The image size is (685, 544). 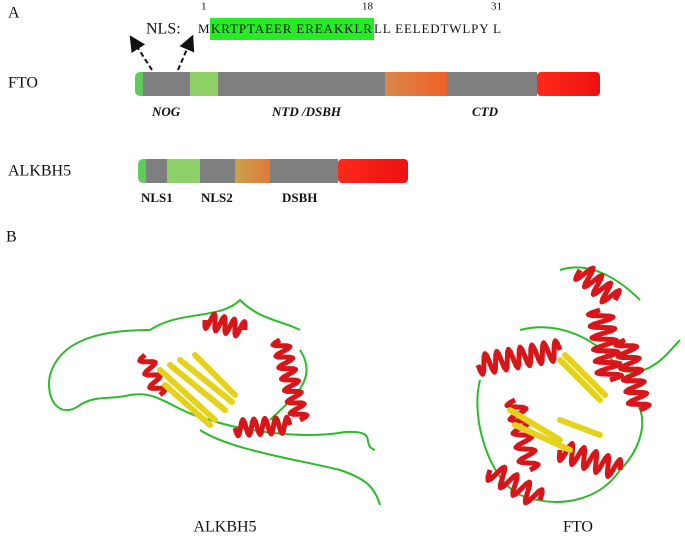 I want to click on nls-highlight, so click(x=292, y=29).